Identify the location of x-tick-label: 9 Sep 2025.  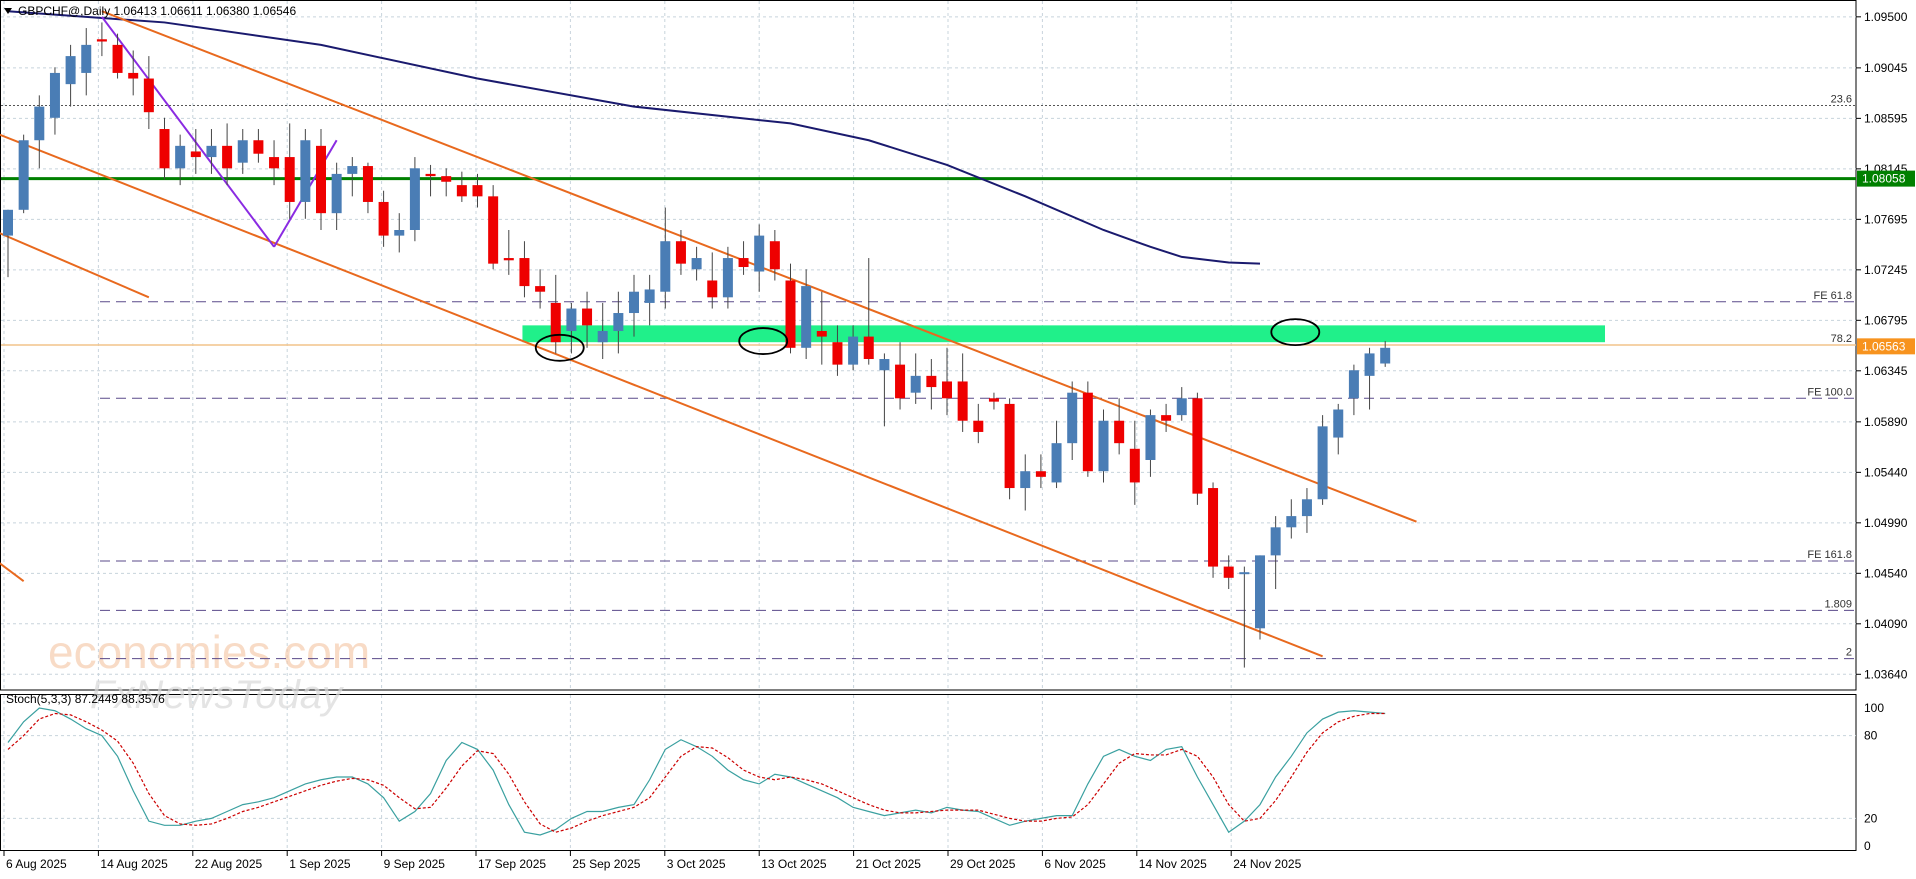
(415, 864).